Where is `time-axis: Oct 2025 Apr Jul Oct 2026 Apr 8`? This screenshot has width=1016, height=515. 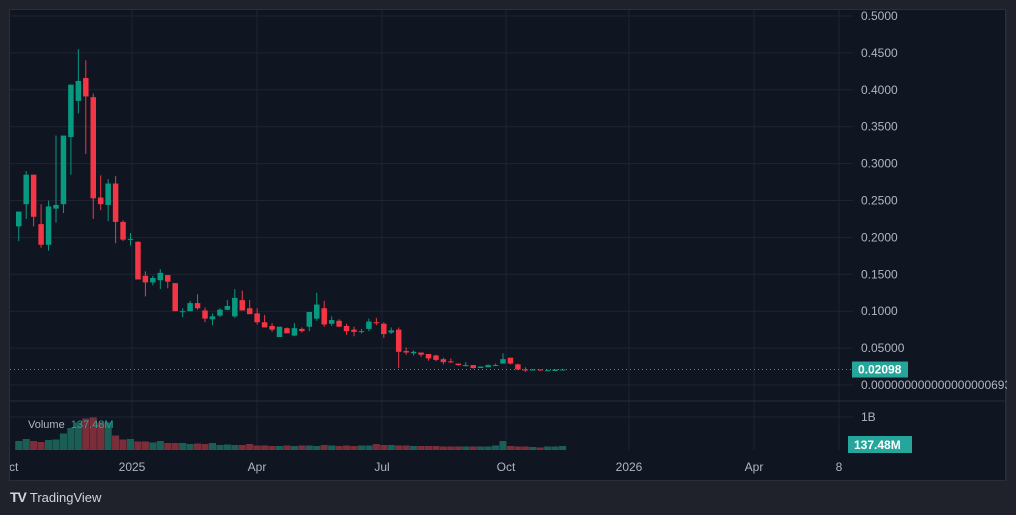 time-axis: Oct 2025 Apr Jul Oct 2026 Apr 8 is located at coordinates (426, 467).